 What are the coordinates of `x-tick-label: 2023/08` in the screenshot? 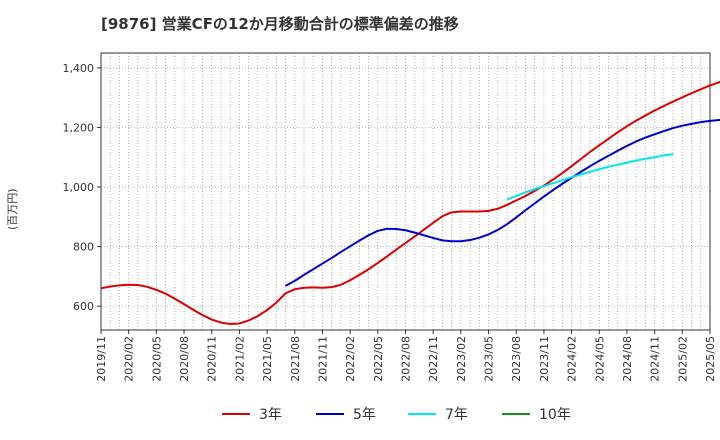 It's located at (516, 359).